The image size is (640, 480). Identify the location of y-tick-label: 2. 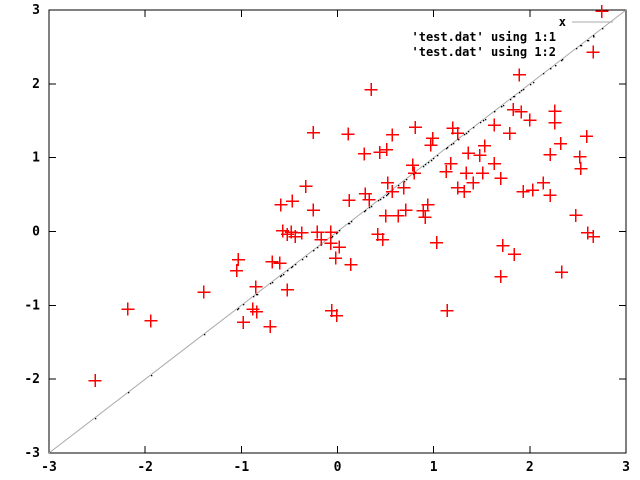
(36, 84).